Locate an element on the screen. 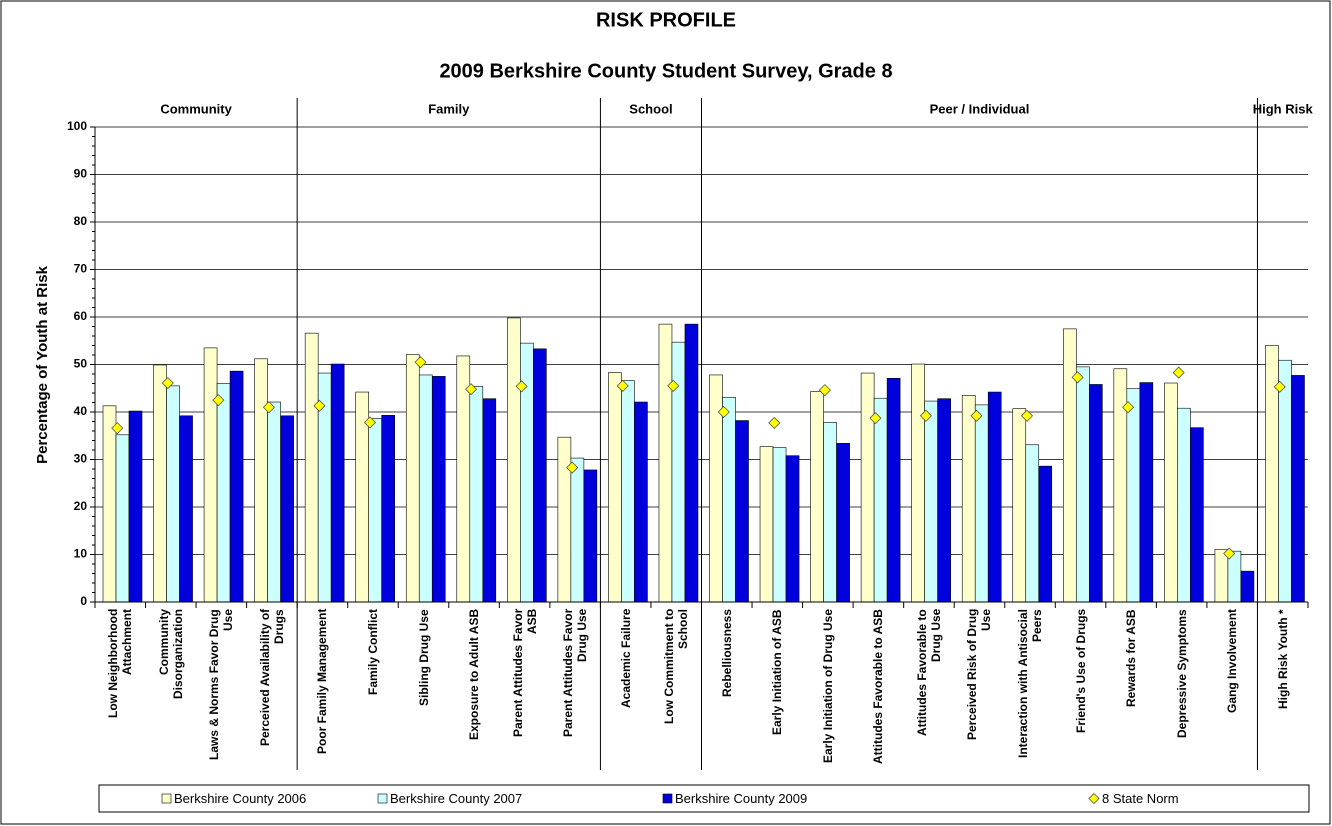 This screenshot has width=1332, height=826. x-tick-label: High Risk Youth * is located at coordinates (1282, 659).